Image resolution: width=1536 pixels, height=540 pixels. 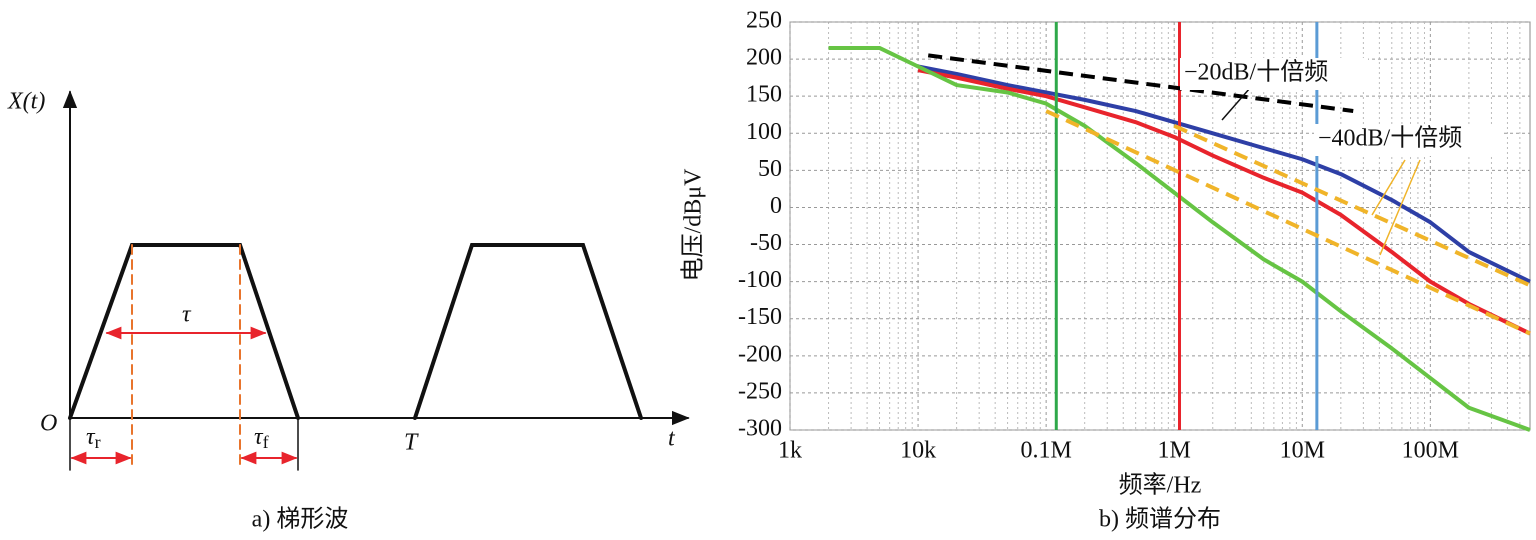 I want to click on y-tick-label: -200, so click(x=760, y=354).